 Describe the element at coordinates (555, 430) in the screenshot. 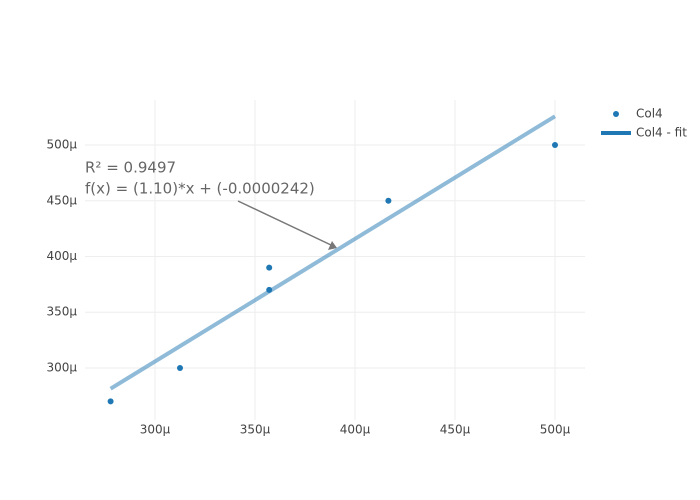

I see `x-tick-label: 500μ` at that location.